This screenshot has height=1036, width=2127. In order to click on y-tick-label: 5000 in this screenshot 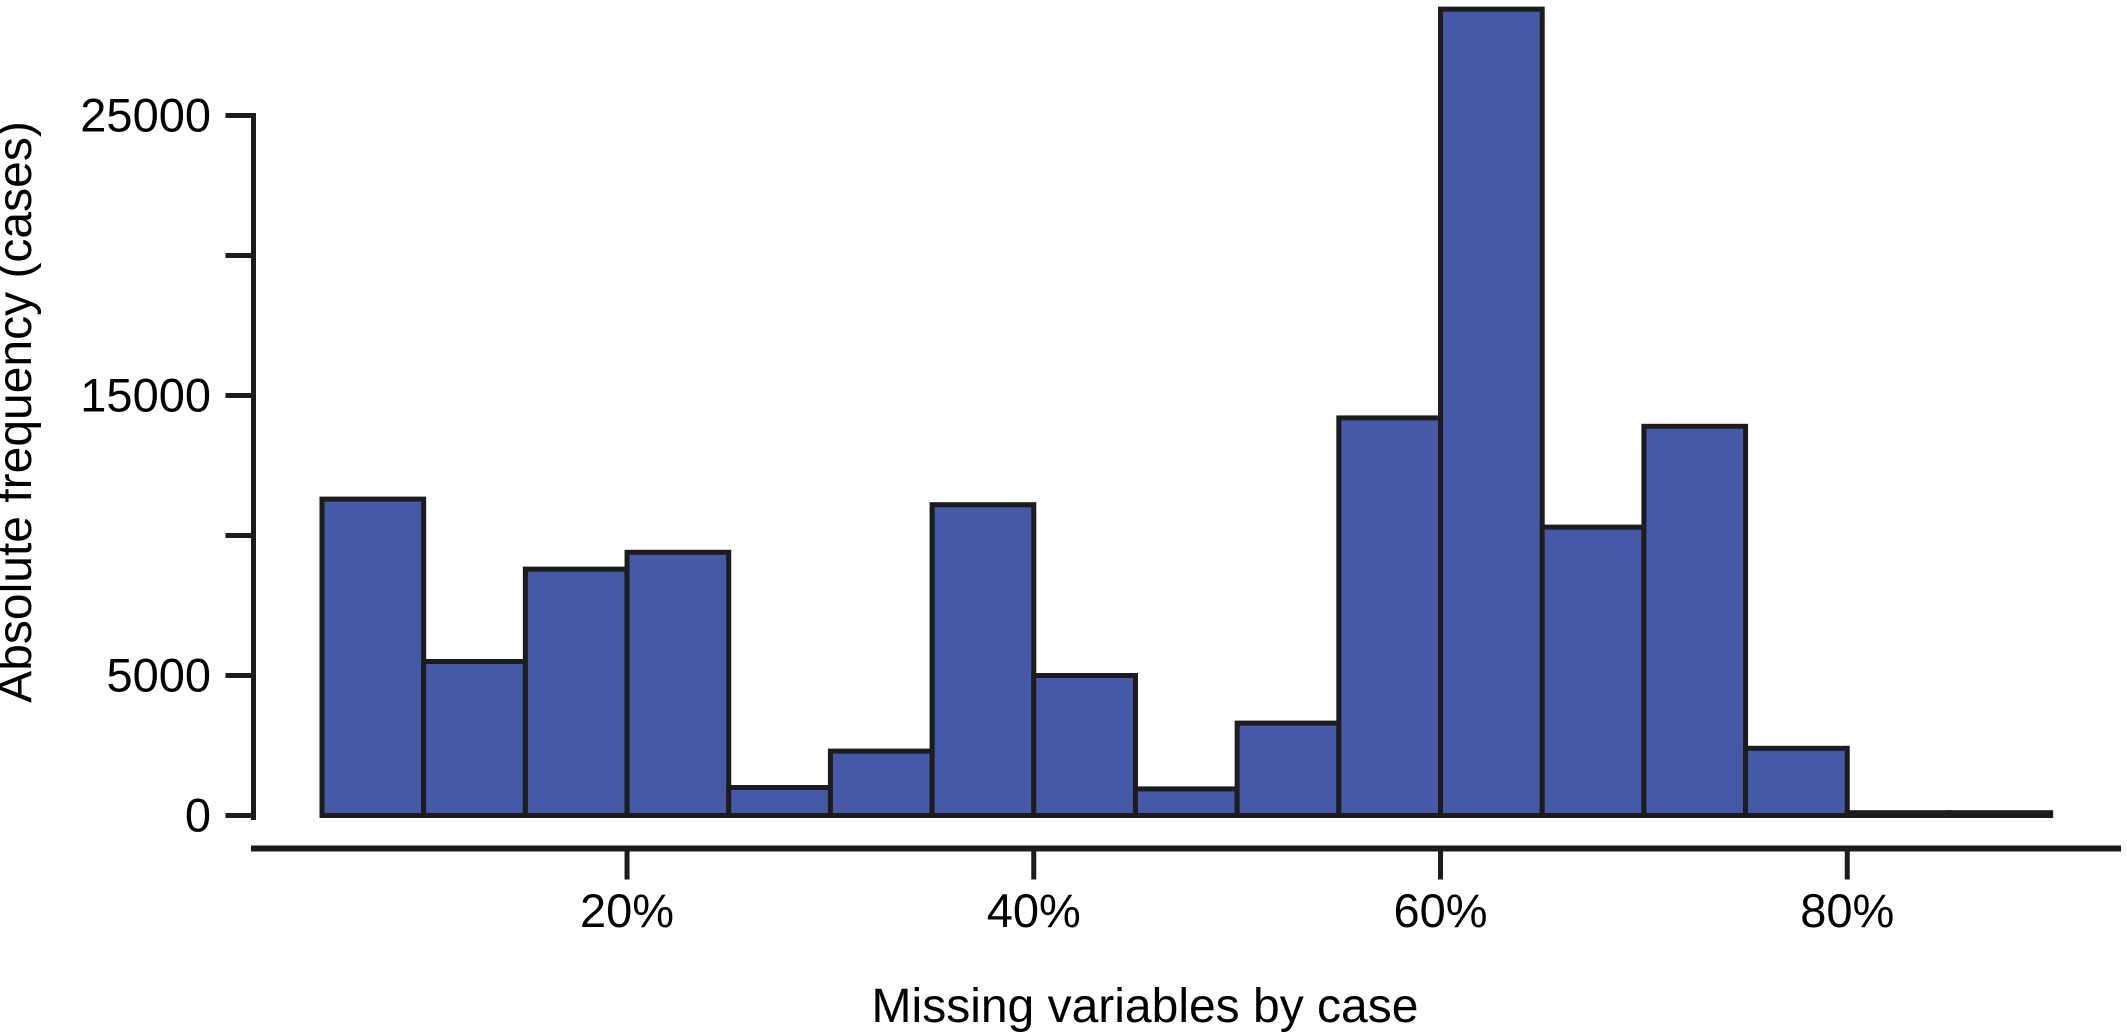, I will do `click(158, 675)`.